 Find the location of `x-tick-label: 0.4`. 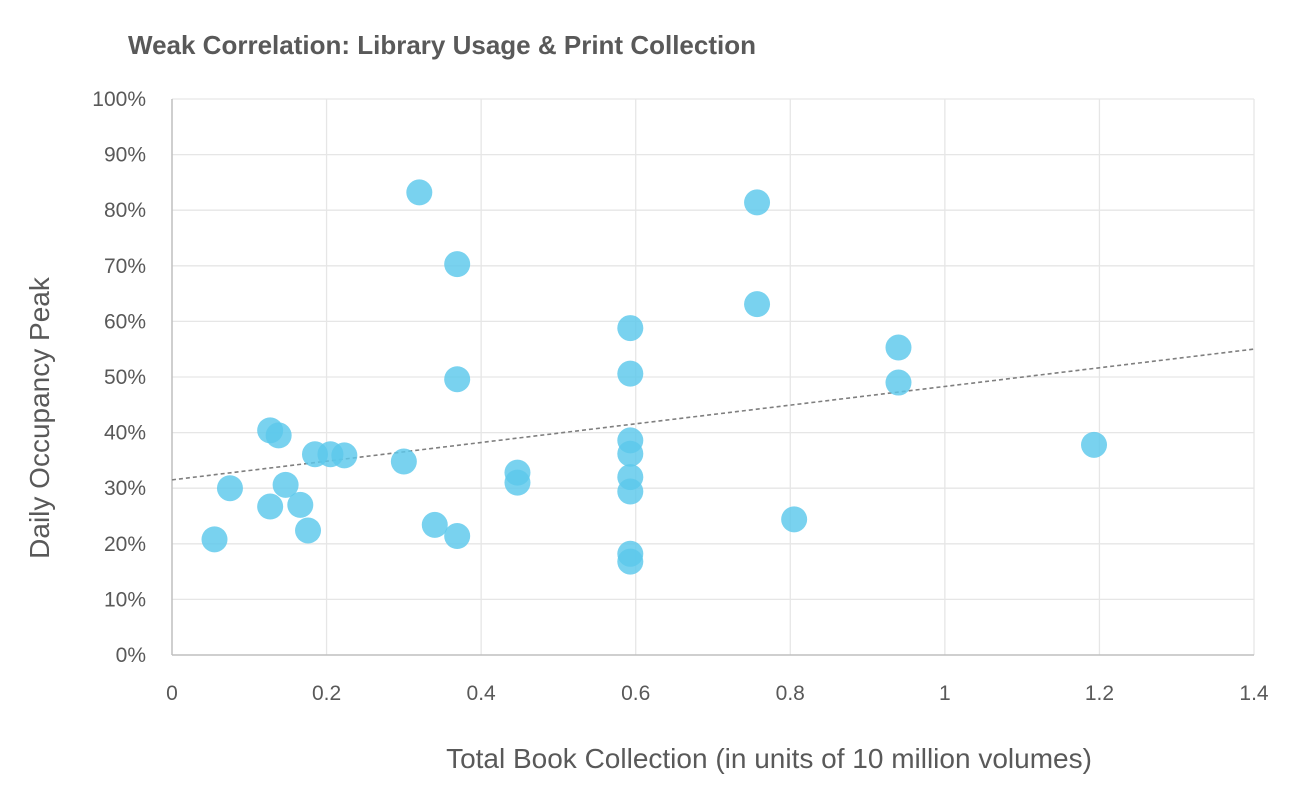

x-tick-label: 0.4 is located at coordinates (482, 693).